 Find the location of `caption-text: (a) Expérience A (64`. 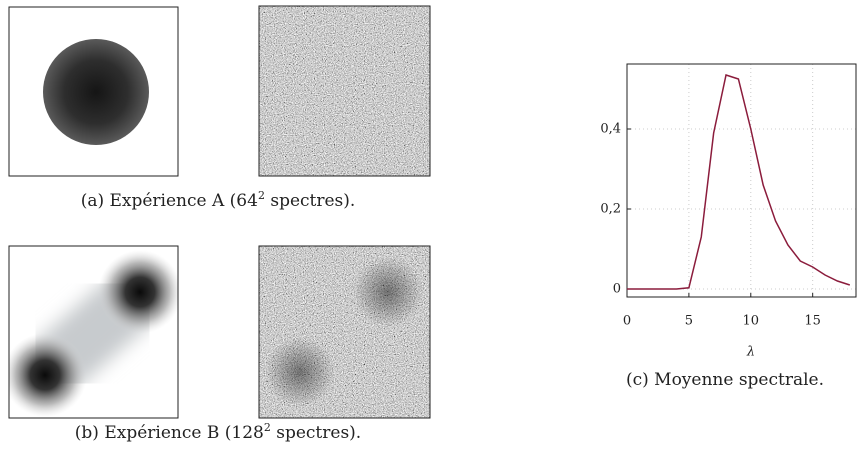

caption-text: (a) Expérience A (64 is located at coordinates (169, 201).